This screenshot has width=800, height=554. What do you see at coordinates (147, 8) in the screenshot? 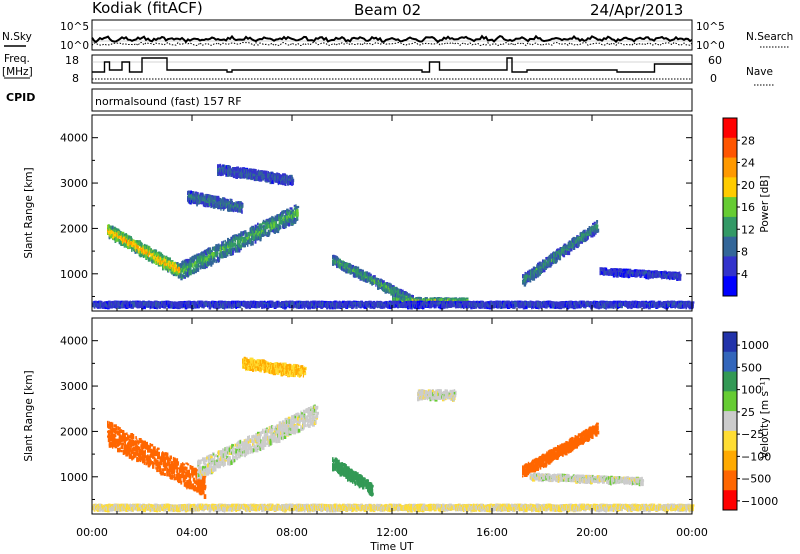
I see `station-title: Kodiak (fitACF)` at bounding box center [147, 8].